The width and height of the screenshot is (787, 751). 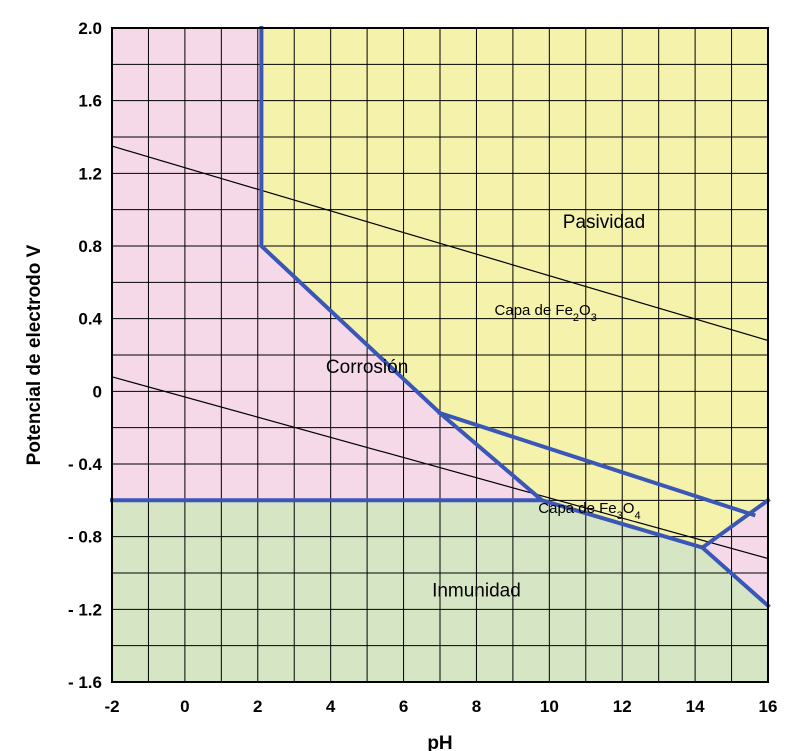 I want to click on x-tick-label: 0, so click(x=184, y=706).